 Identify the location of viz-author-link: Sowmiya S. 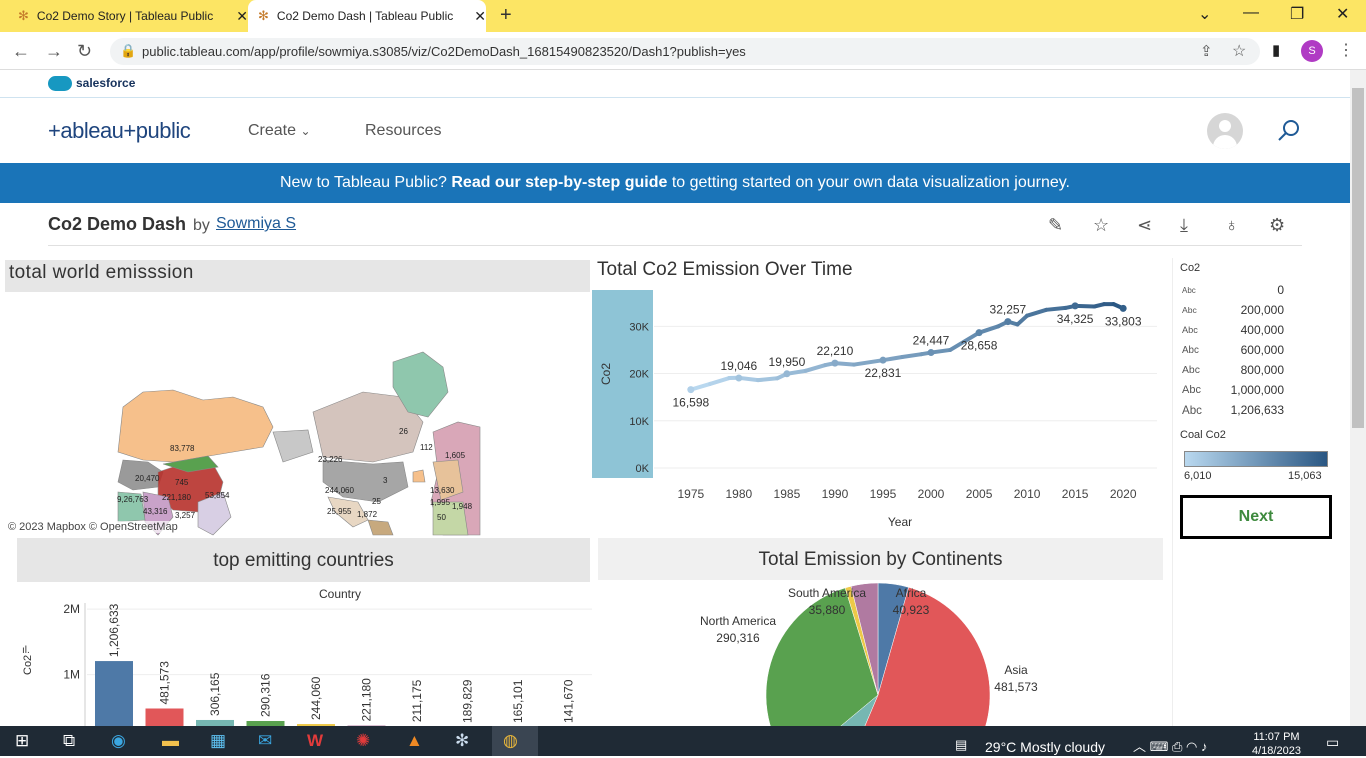
(256, 224).